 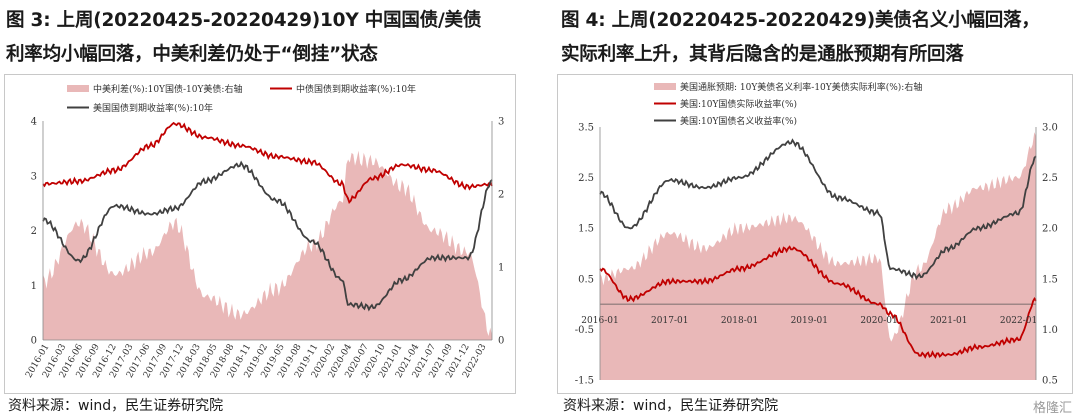 What do you see at coordinates (501, 195) in the screenshot?
I see `y-tick-label-right: 2` at bounding box center [501, 195].